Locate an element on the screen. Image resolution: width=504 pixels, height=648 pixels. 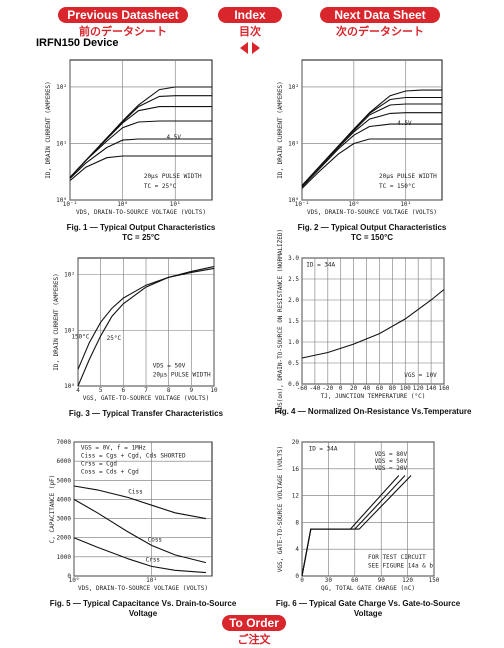
index-jp: 目次 is located at coordinates (250, 32).